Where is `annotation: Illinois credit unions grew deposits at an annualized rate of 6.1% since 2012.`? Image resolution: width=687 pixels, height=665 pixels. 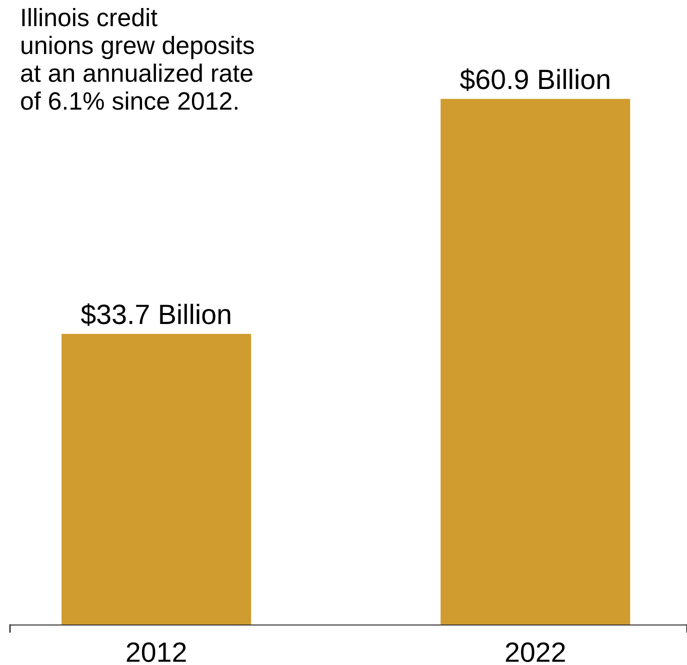
annotation: Illinois credit unions grew deposits at an annualized rate of 6.1% since 2012. is located at coordinates (137, 59).